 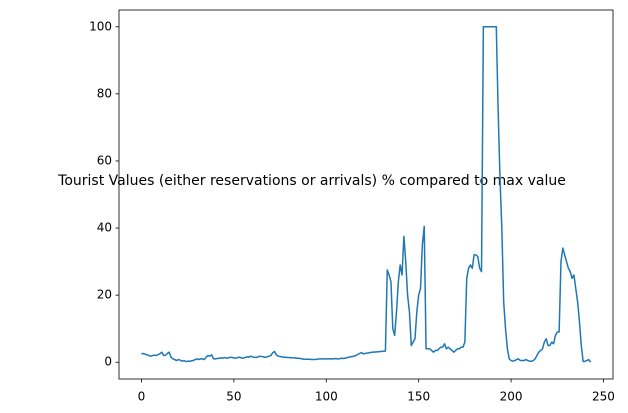 I want to click on y-tick-label: 0, so click(x=108, y=362).